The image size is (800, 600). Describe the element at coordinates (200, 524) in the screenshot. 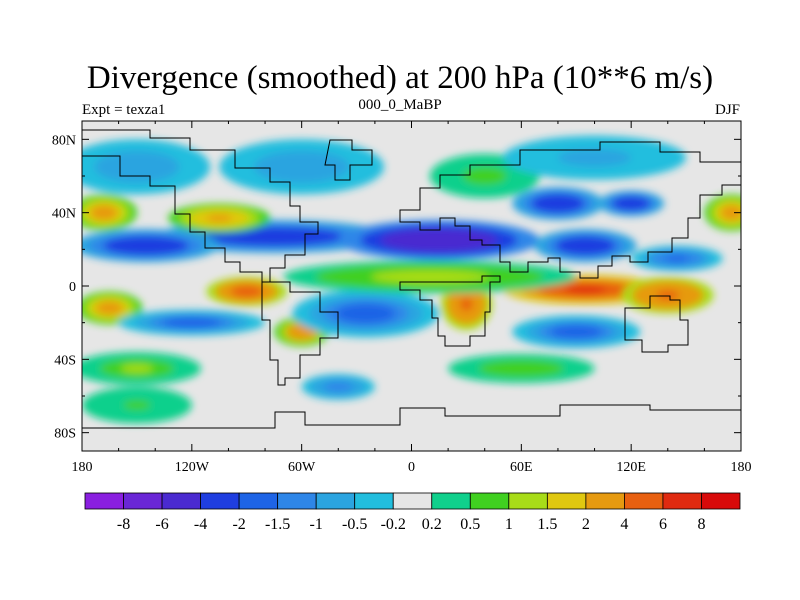

I see `colorbar-label: -4` at that location.